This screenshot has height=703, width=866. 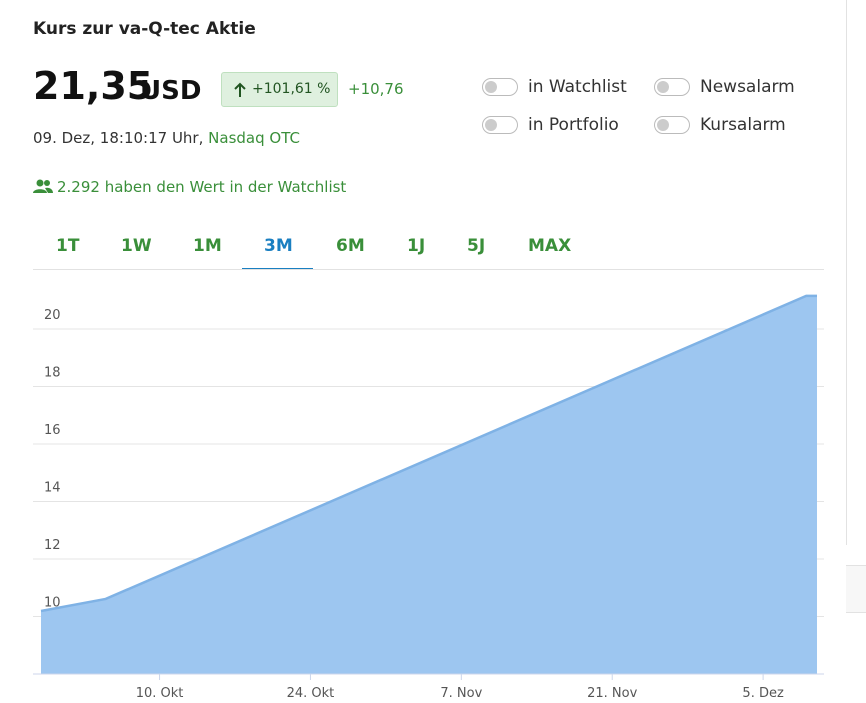 I want to click on users-icon, so click(x=43, y=186).